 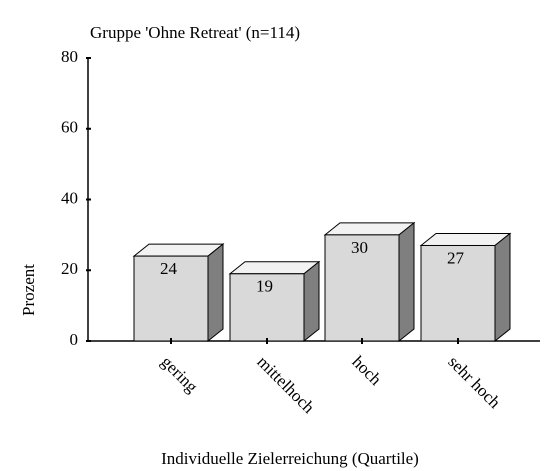 What do you see at coordinates (169, 268) in the screenshot?
I see `value-label: 24` at bounding box center [169, 268].